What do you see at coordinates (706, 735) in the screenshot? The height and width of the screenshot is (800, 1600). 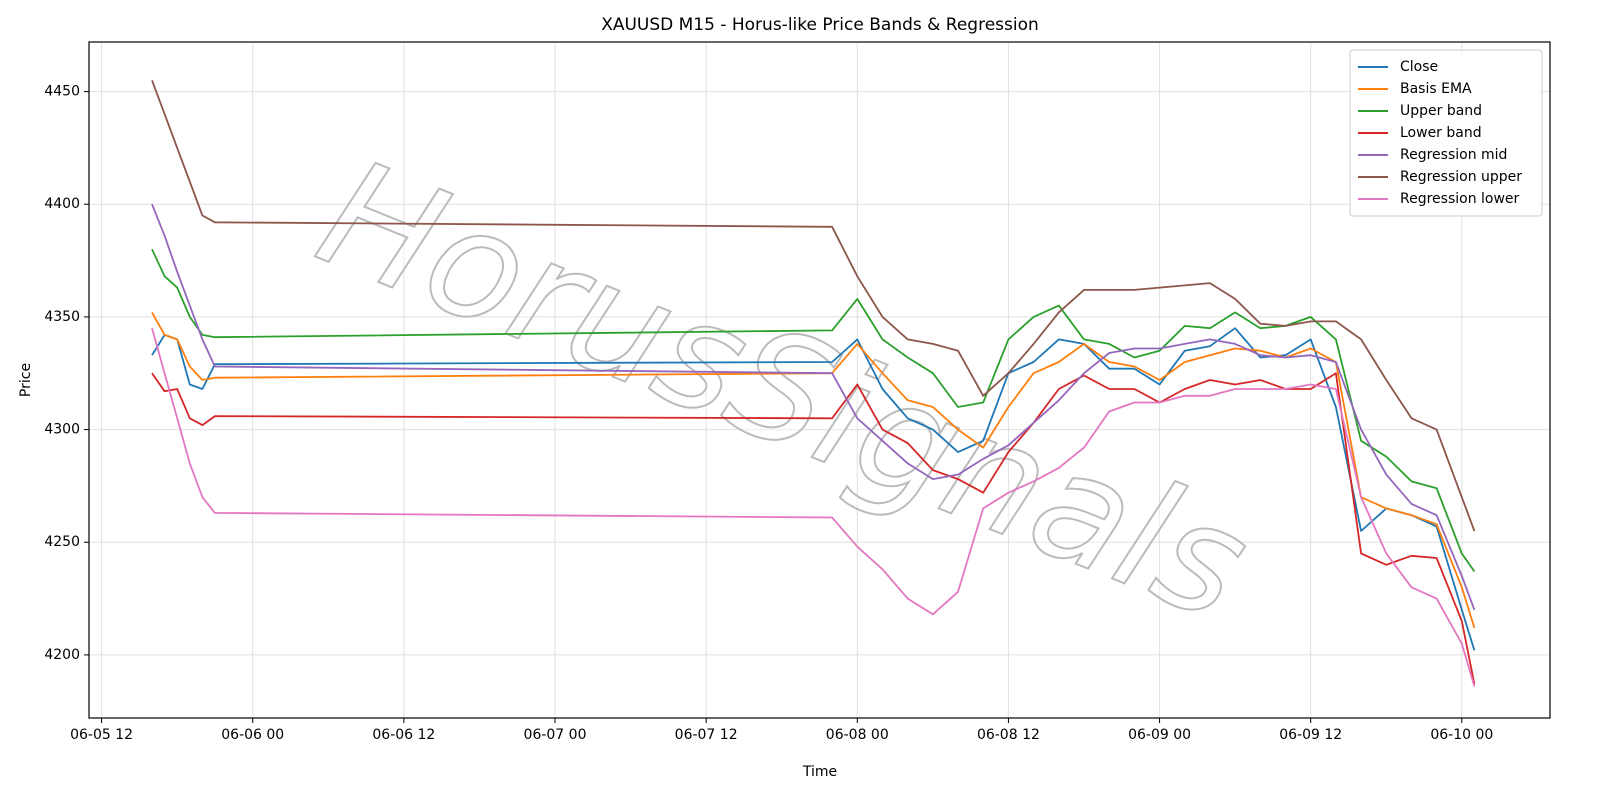 I see `x-tick-label: 06-07 12` at bounding box center [706, 735].